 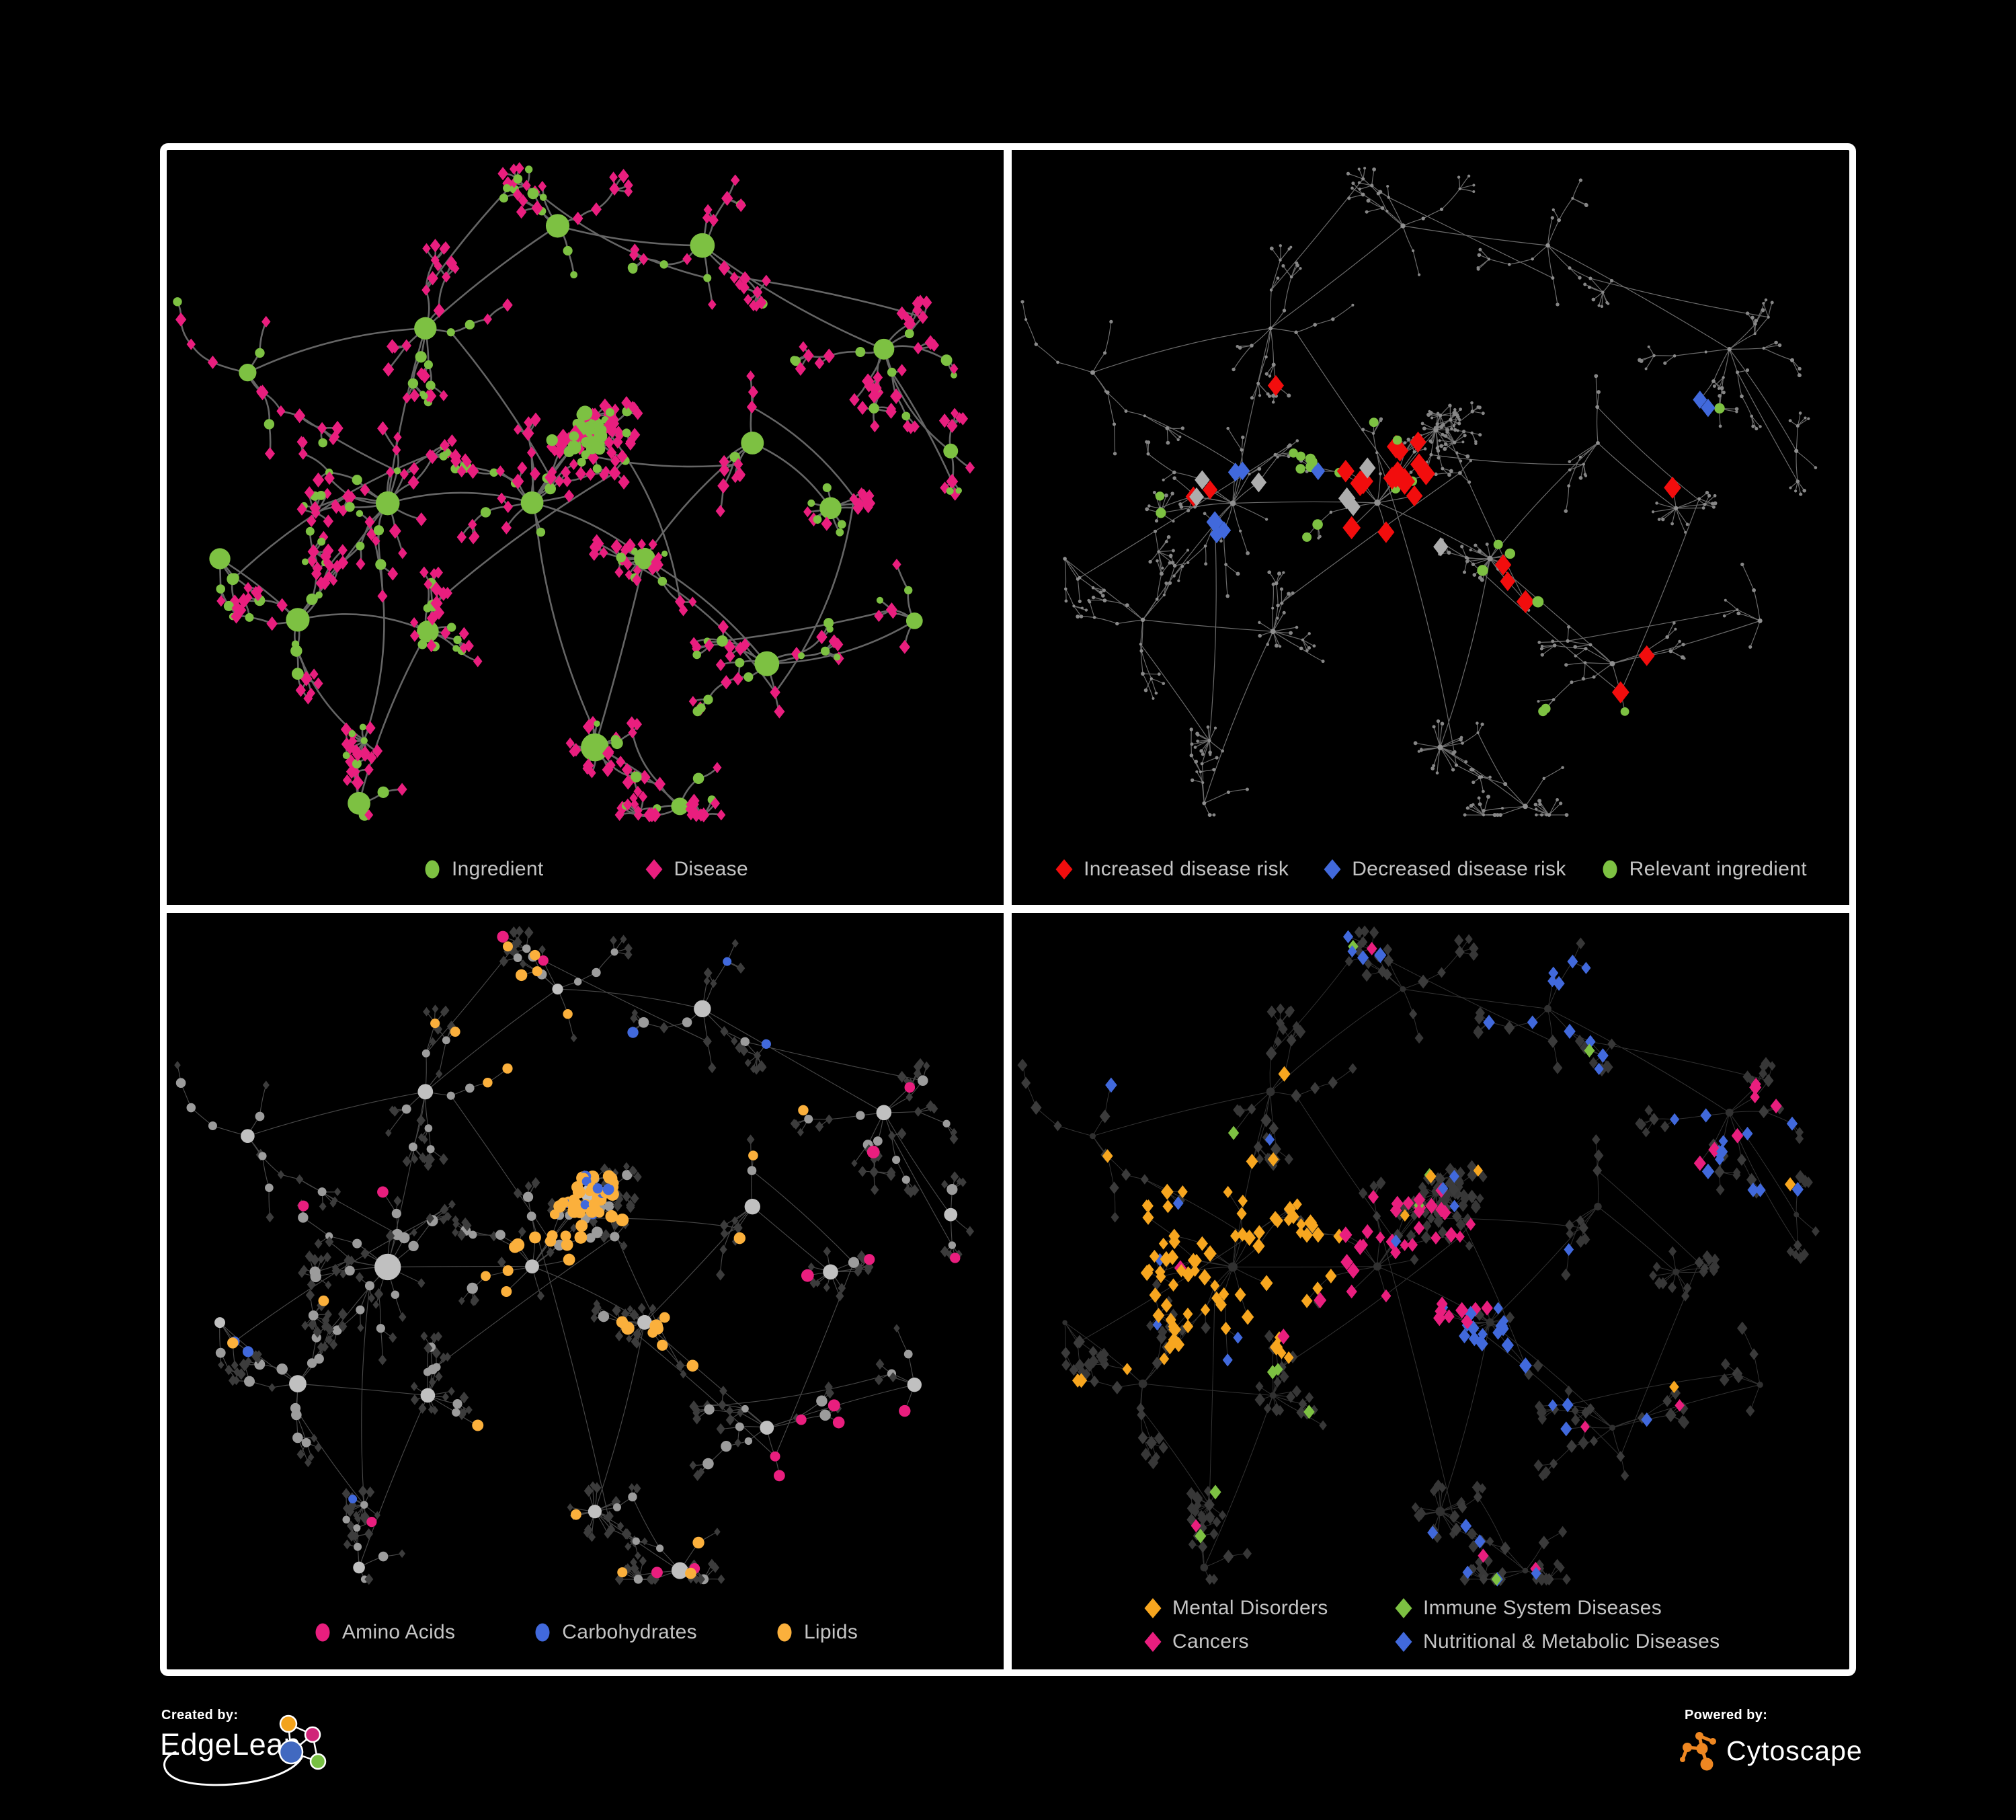 I want to click on panel-divider-horizontal, so click(x=1008, y=909).